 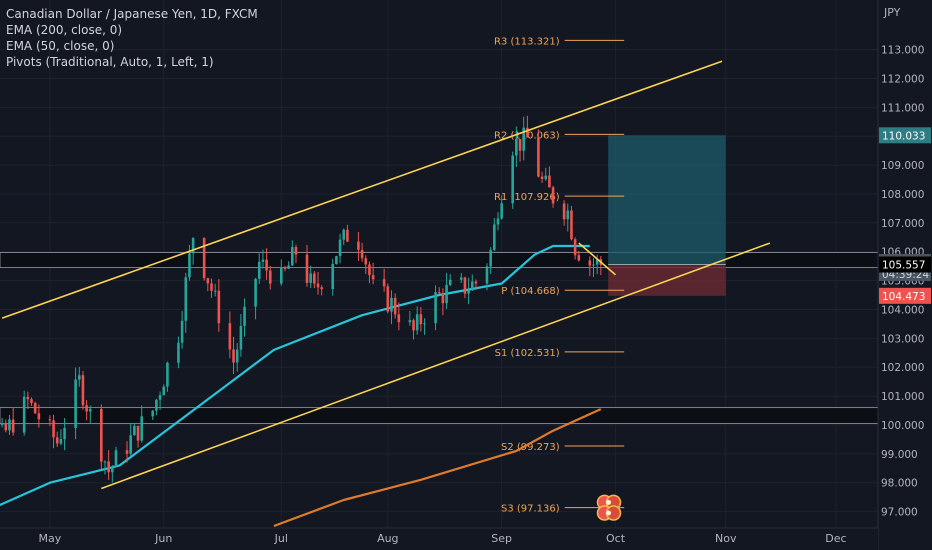 What do you see at coordinates (892, 12) in the screenshot?
I see `currency-label: JPY` at bounding box center [892, 12].